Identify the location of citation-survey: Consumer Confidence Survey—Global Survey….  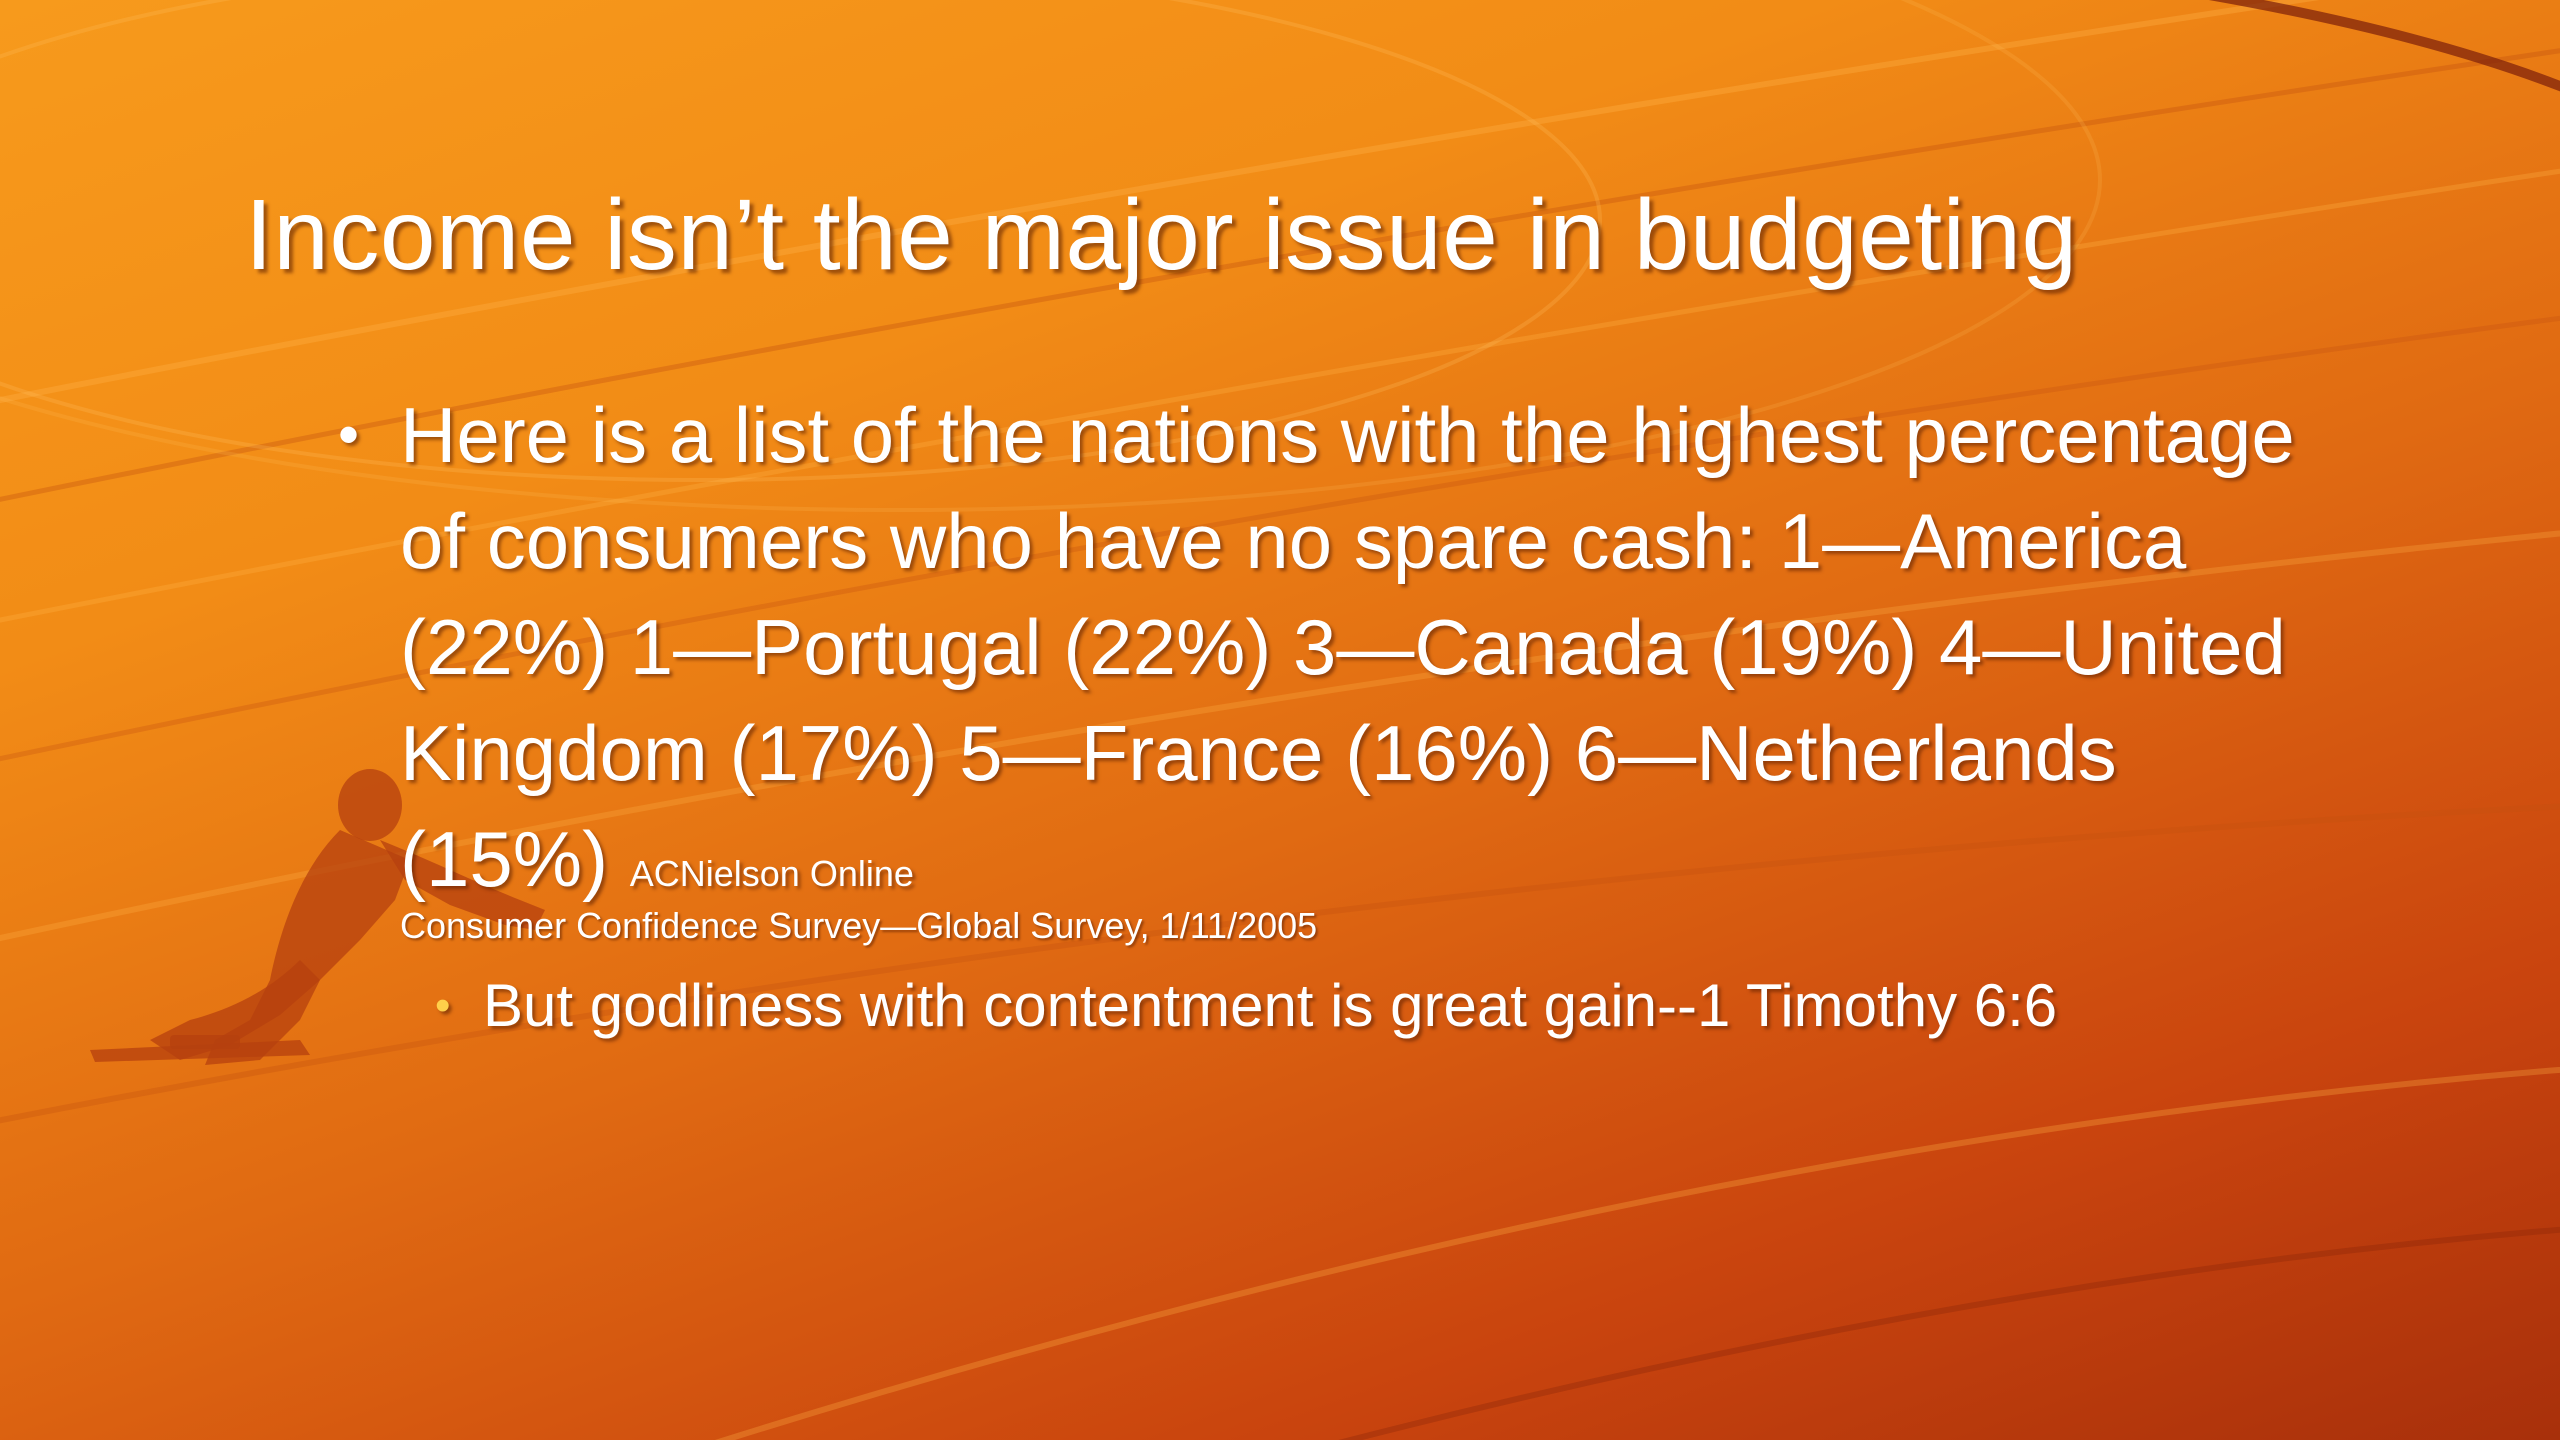
(859, 925).